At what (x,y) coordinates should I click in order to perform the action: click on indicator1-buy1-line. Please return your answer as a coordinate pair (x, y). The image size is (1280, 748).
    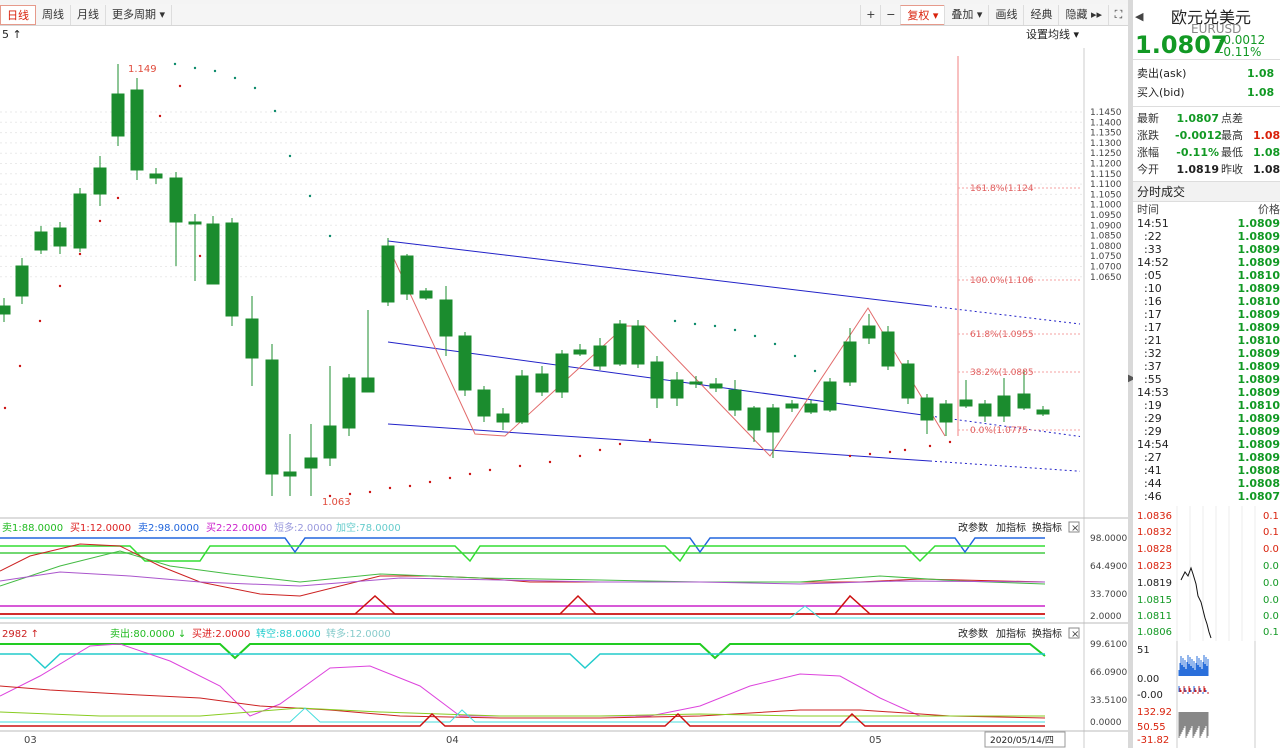
    Looking at the image, I should click on (522, 604).